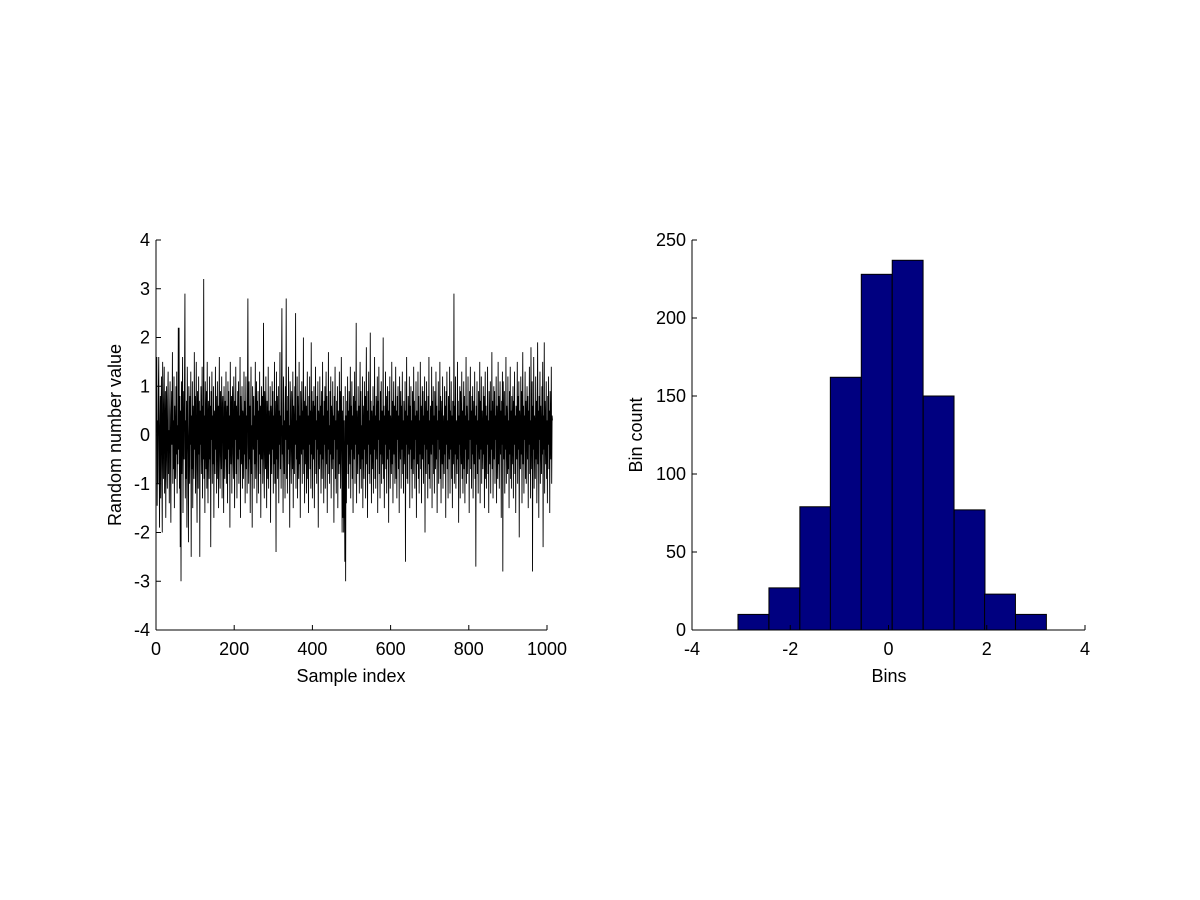  Describe the element at coordinates (671, 396) in the screenshot. I see `histogram-y-tick-label: 150` at that location.